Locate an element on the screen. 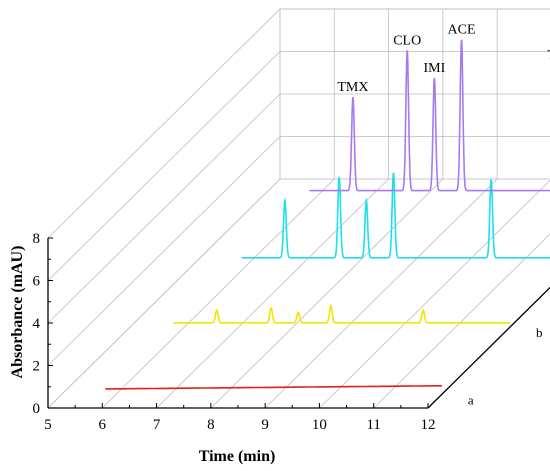  x-tick-label: 11 is located at coordinates (373, 425).